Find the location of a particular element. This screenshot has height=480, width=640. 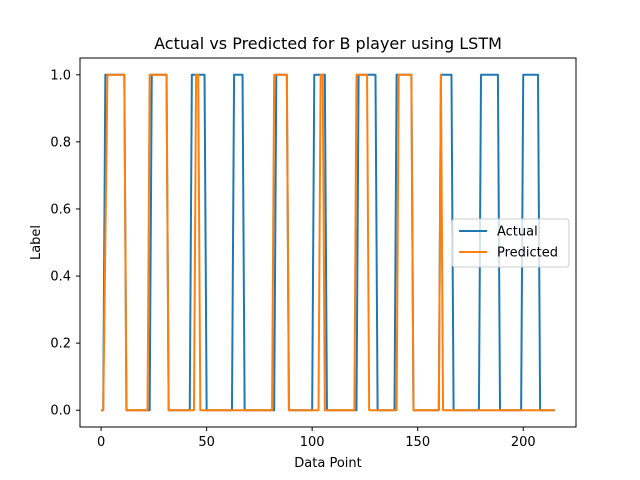

x-tick-label: 50 is located at coordinates (206, 442).